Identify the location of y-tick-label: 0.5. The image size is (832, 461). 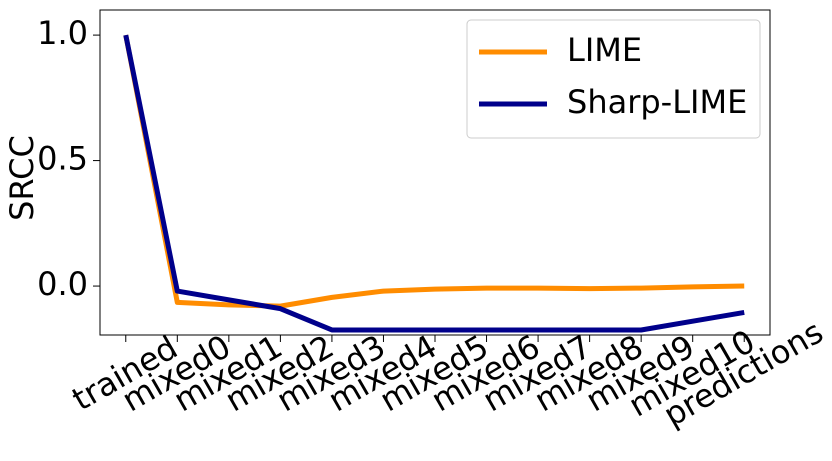
(62, 159).